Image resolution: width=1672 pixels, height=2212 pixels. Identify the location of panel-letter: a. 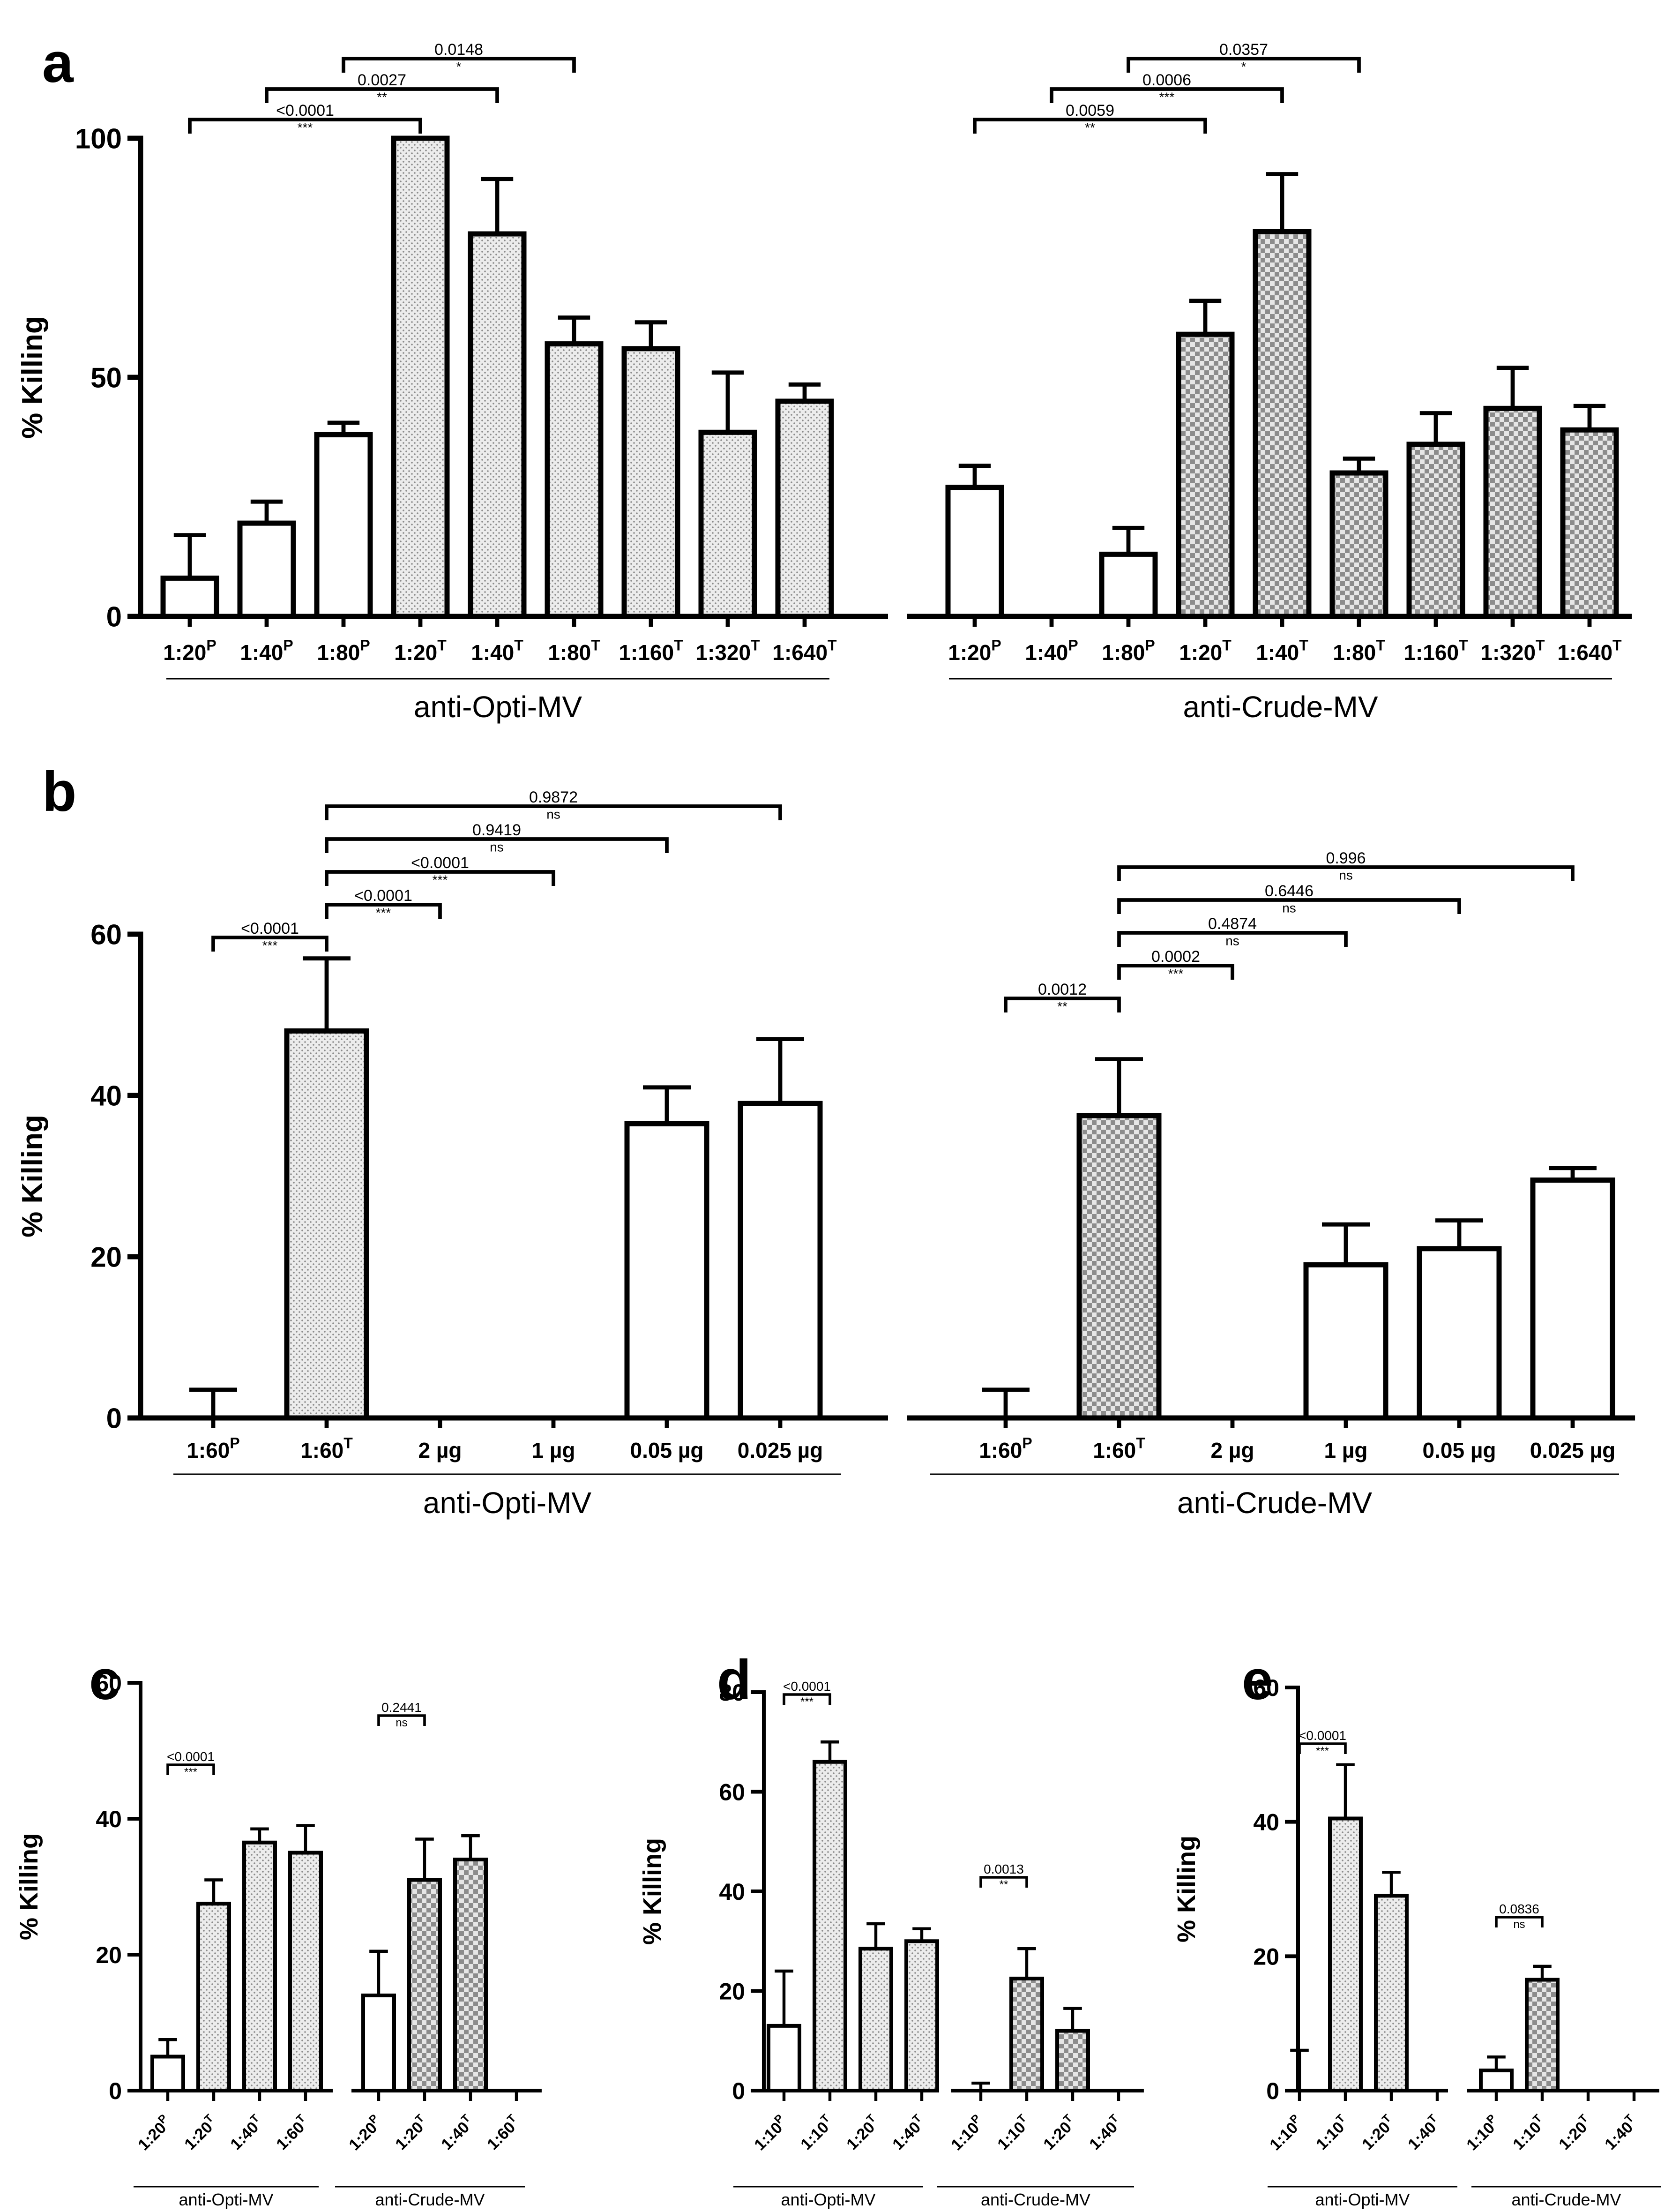
(58, 62).